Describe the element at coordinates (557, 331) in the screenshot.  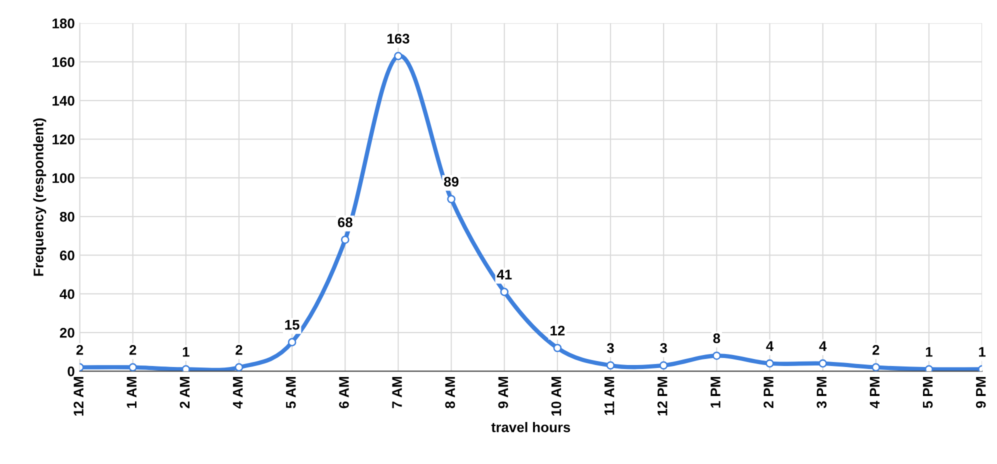
I see `data-label: 12` at that location.